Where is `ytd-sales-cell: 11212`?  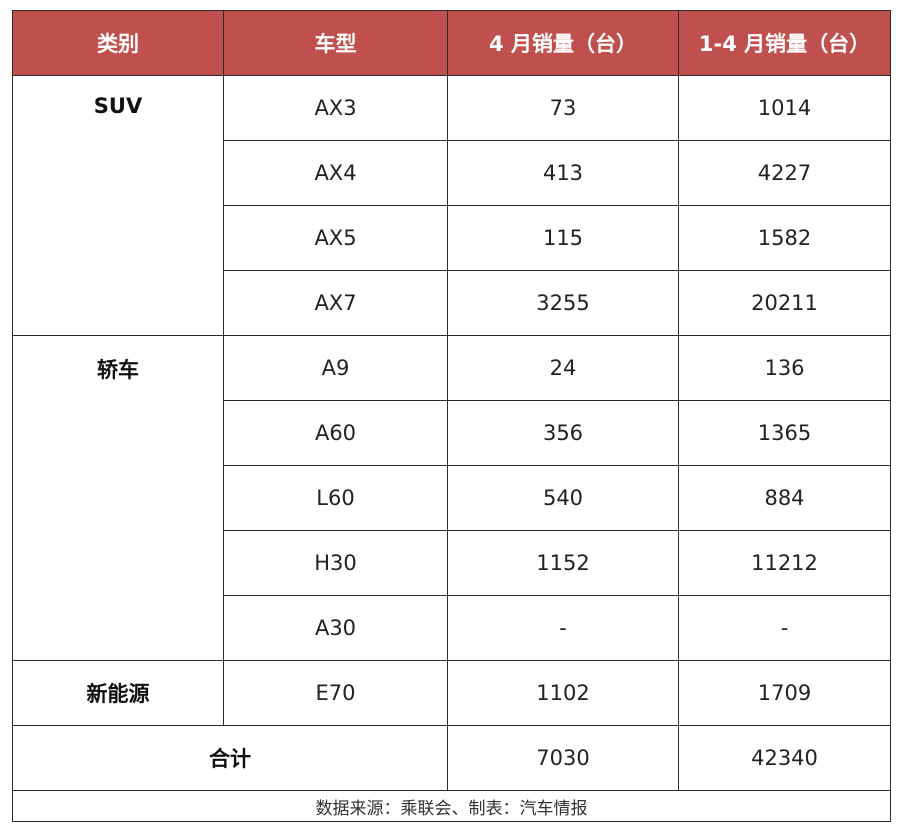 ytd-sales-cell: 11212 is located at coordinates (784, 563).